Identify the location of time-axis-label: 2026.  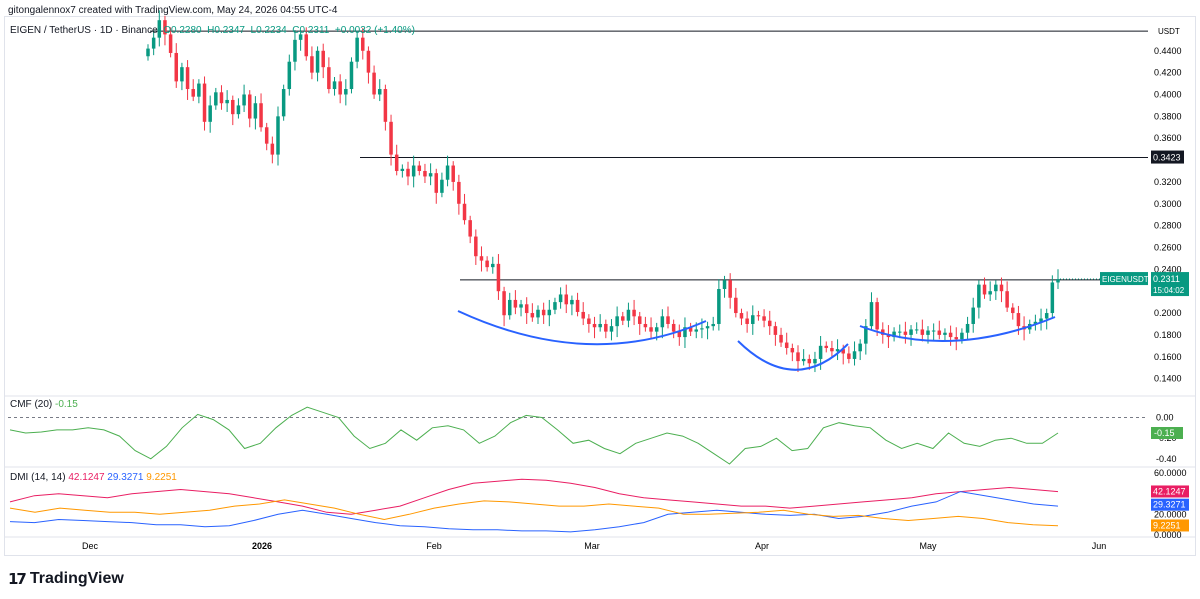
(262, 546).